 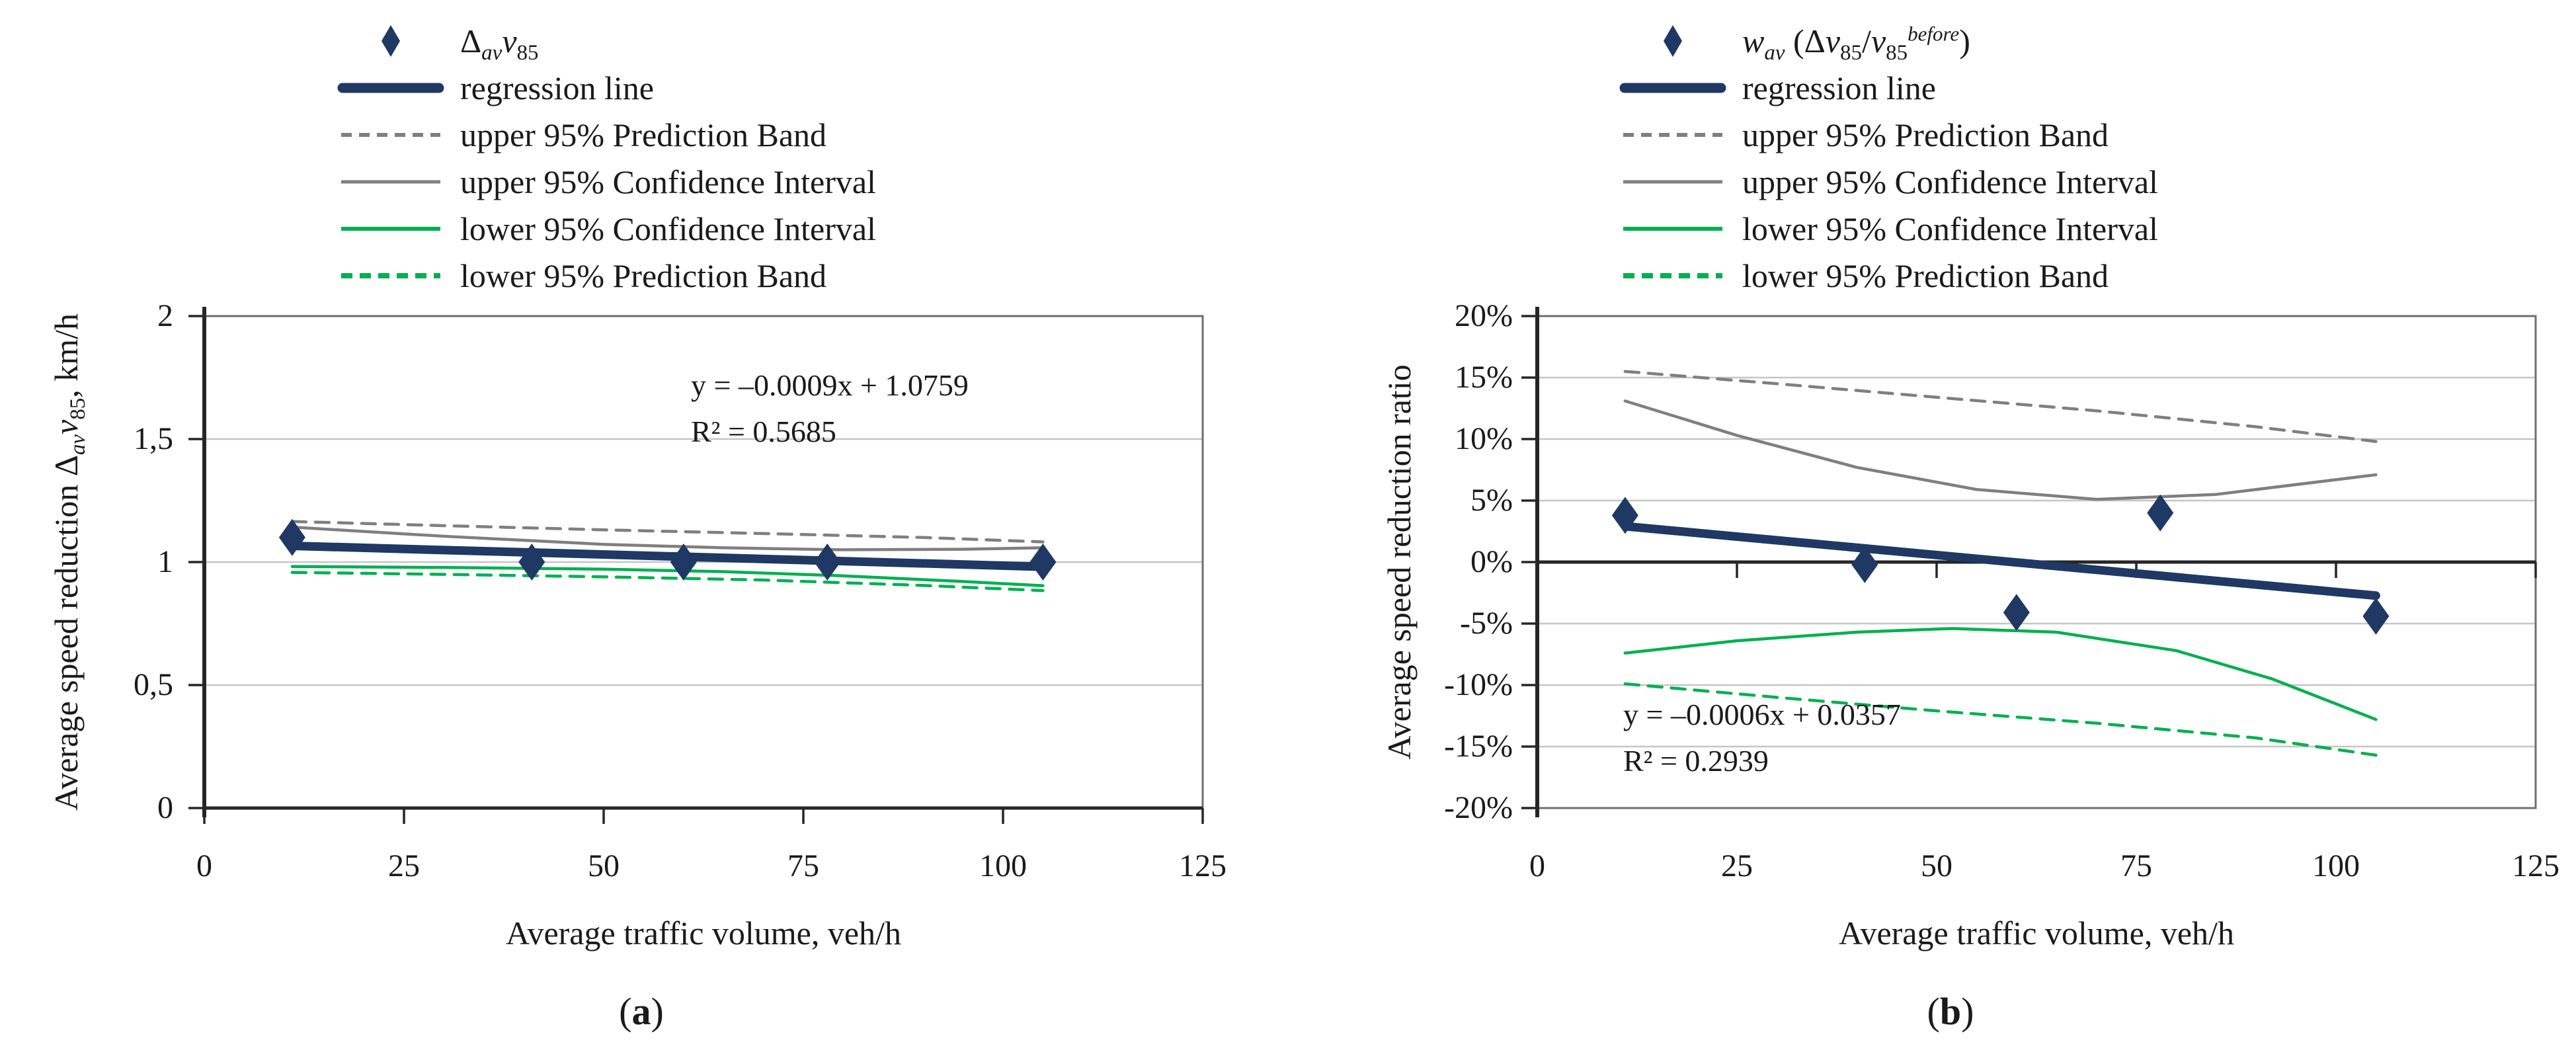 What do you see at coordinates (763, 431) in the screenshot?
I see `r-squared: R² = 0.5685` at bounding box center [763, 431].